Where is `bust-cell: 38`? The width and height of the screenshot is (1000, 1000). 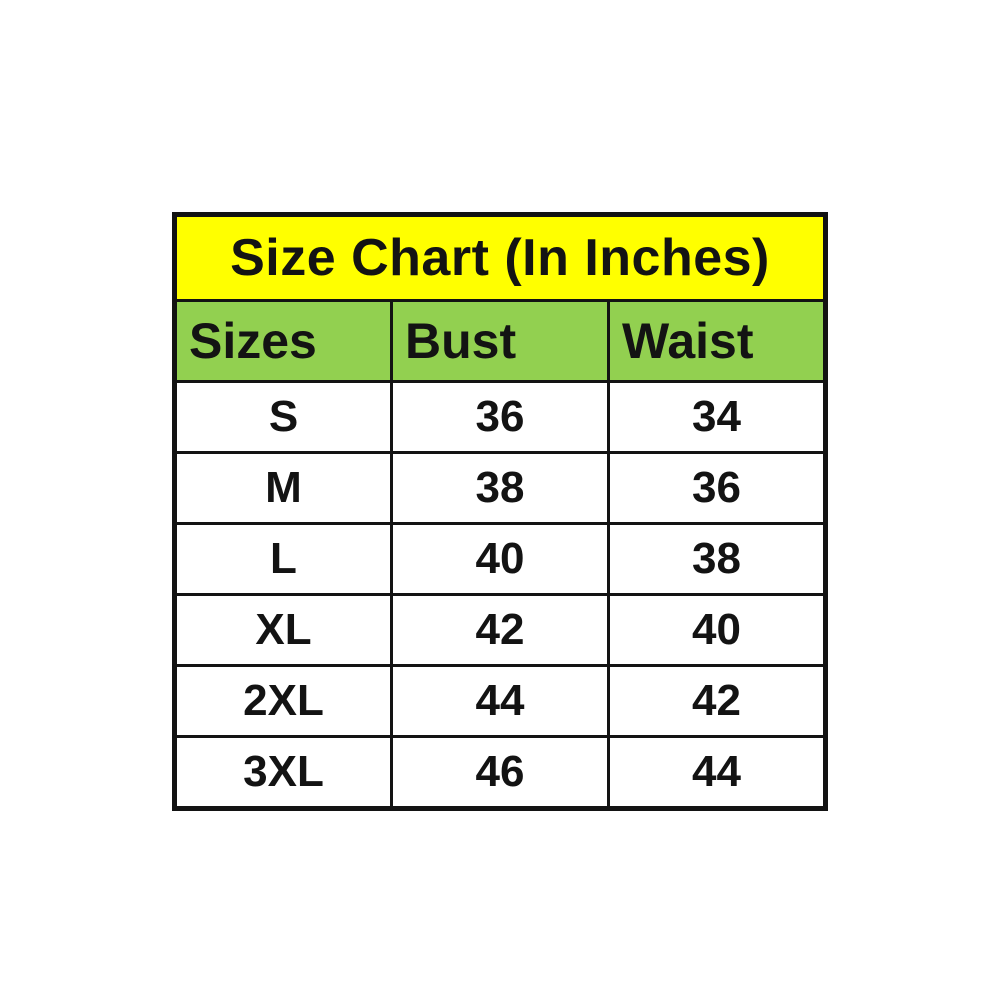 bust-cell: 38 is located at coordinates (500, 488).